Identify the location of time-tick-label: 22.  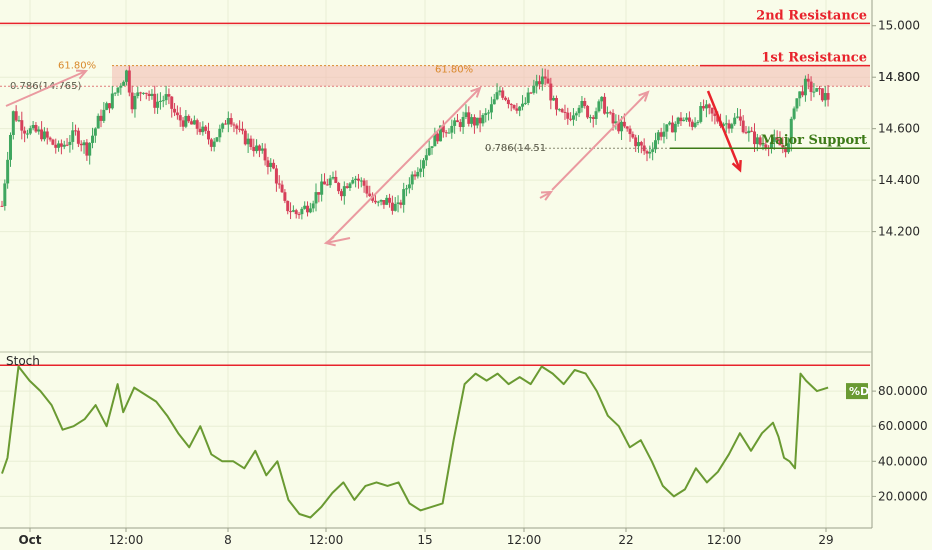
(625, 540).